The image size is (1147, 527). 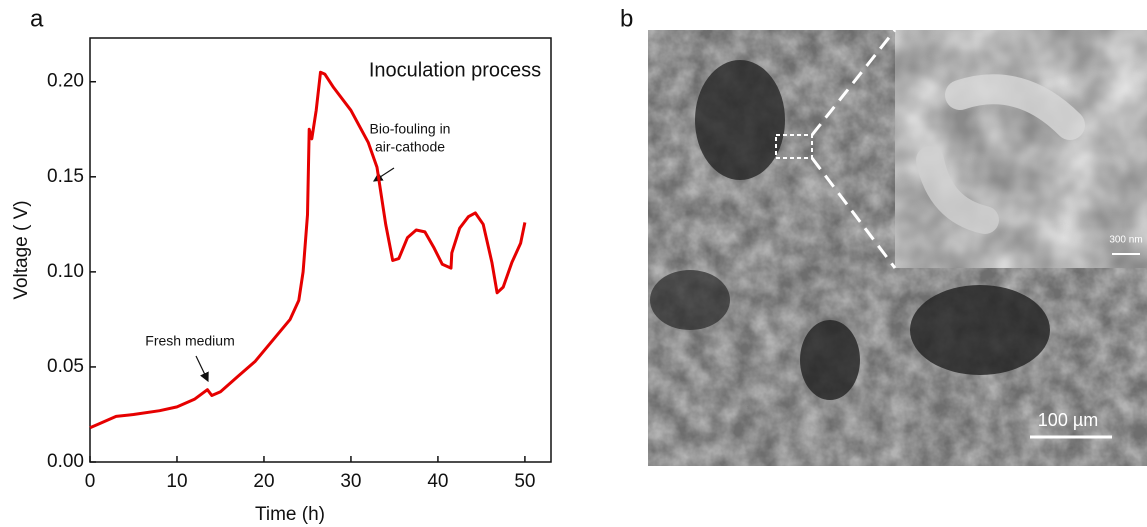 I want to click on y-tick-label: 0.20, so click(x=65, y=81).